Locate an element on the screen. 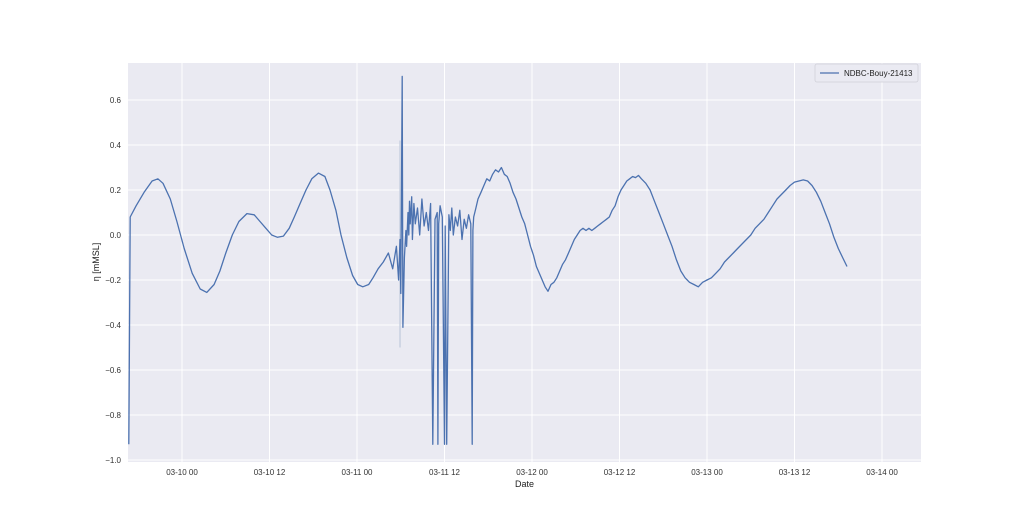 The width and height of the screenshot is (1024, 520). legend-box is located at coordinates (866, 73).